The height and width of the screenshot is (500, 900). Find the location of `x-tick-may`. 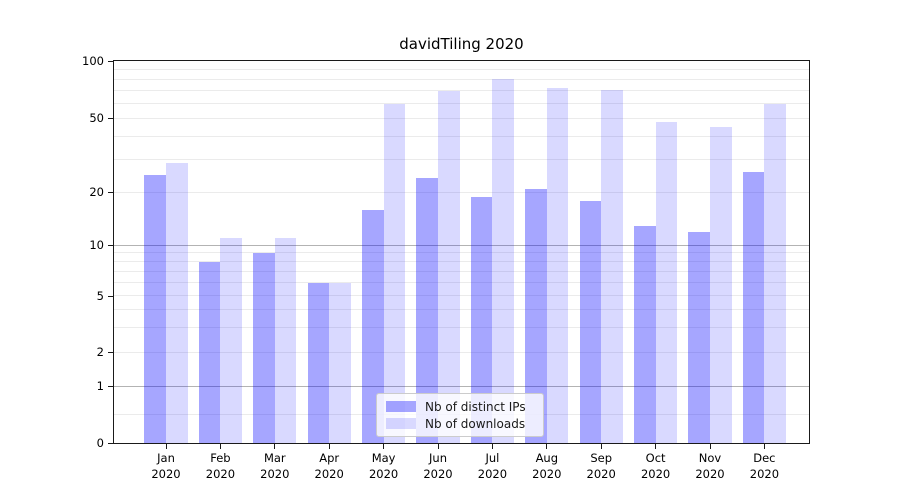

x-tick-may is located at coordinates (384, 446).